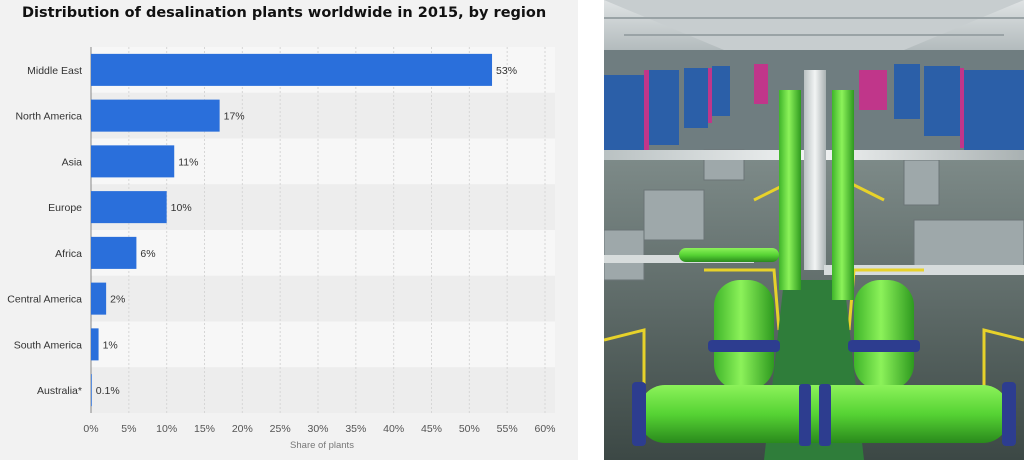  What do you see at coordinates (48, 345) in the screenshot?
I see `category-label: South America` at bounding box center [48, 345].